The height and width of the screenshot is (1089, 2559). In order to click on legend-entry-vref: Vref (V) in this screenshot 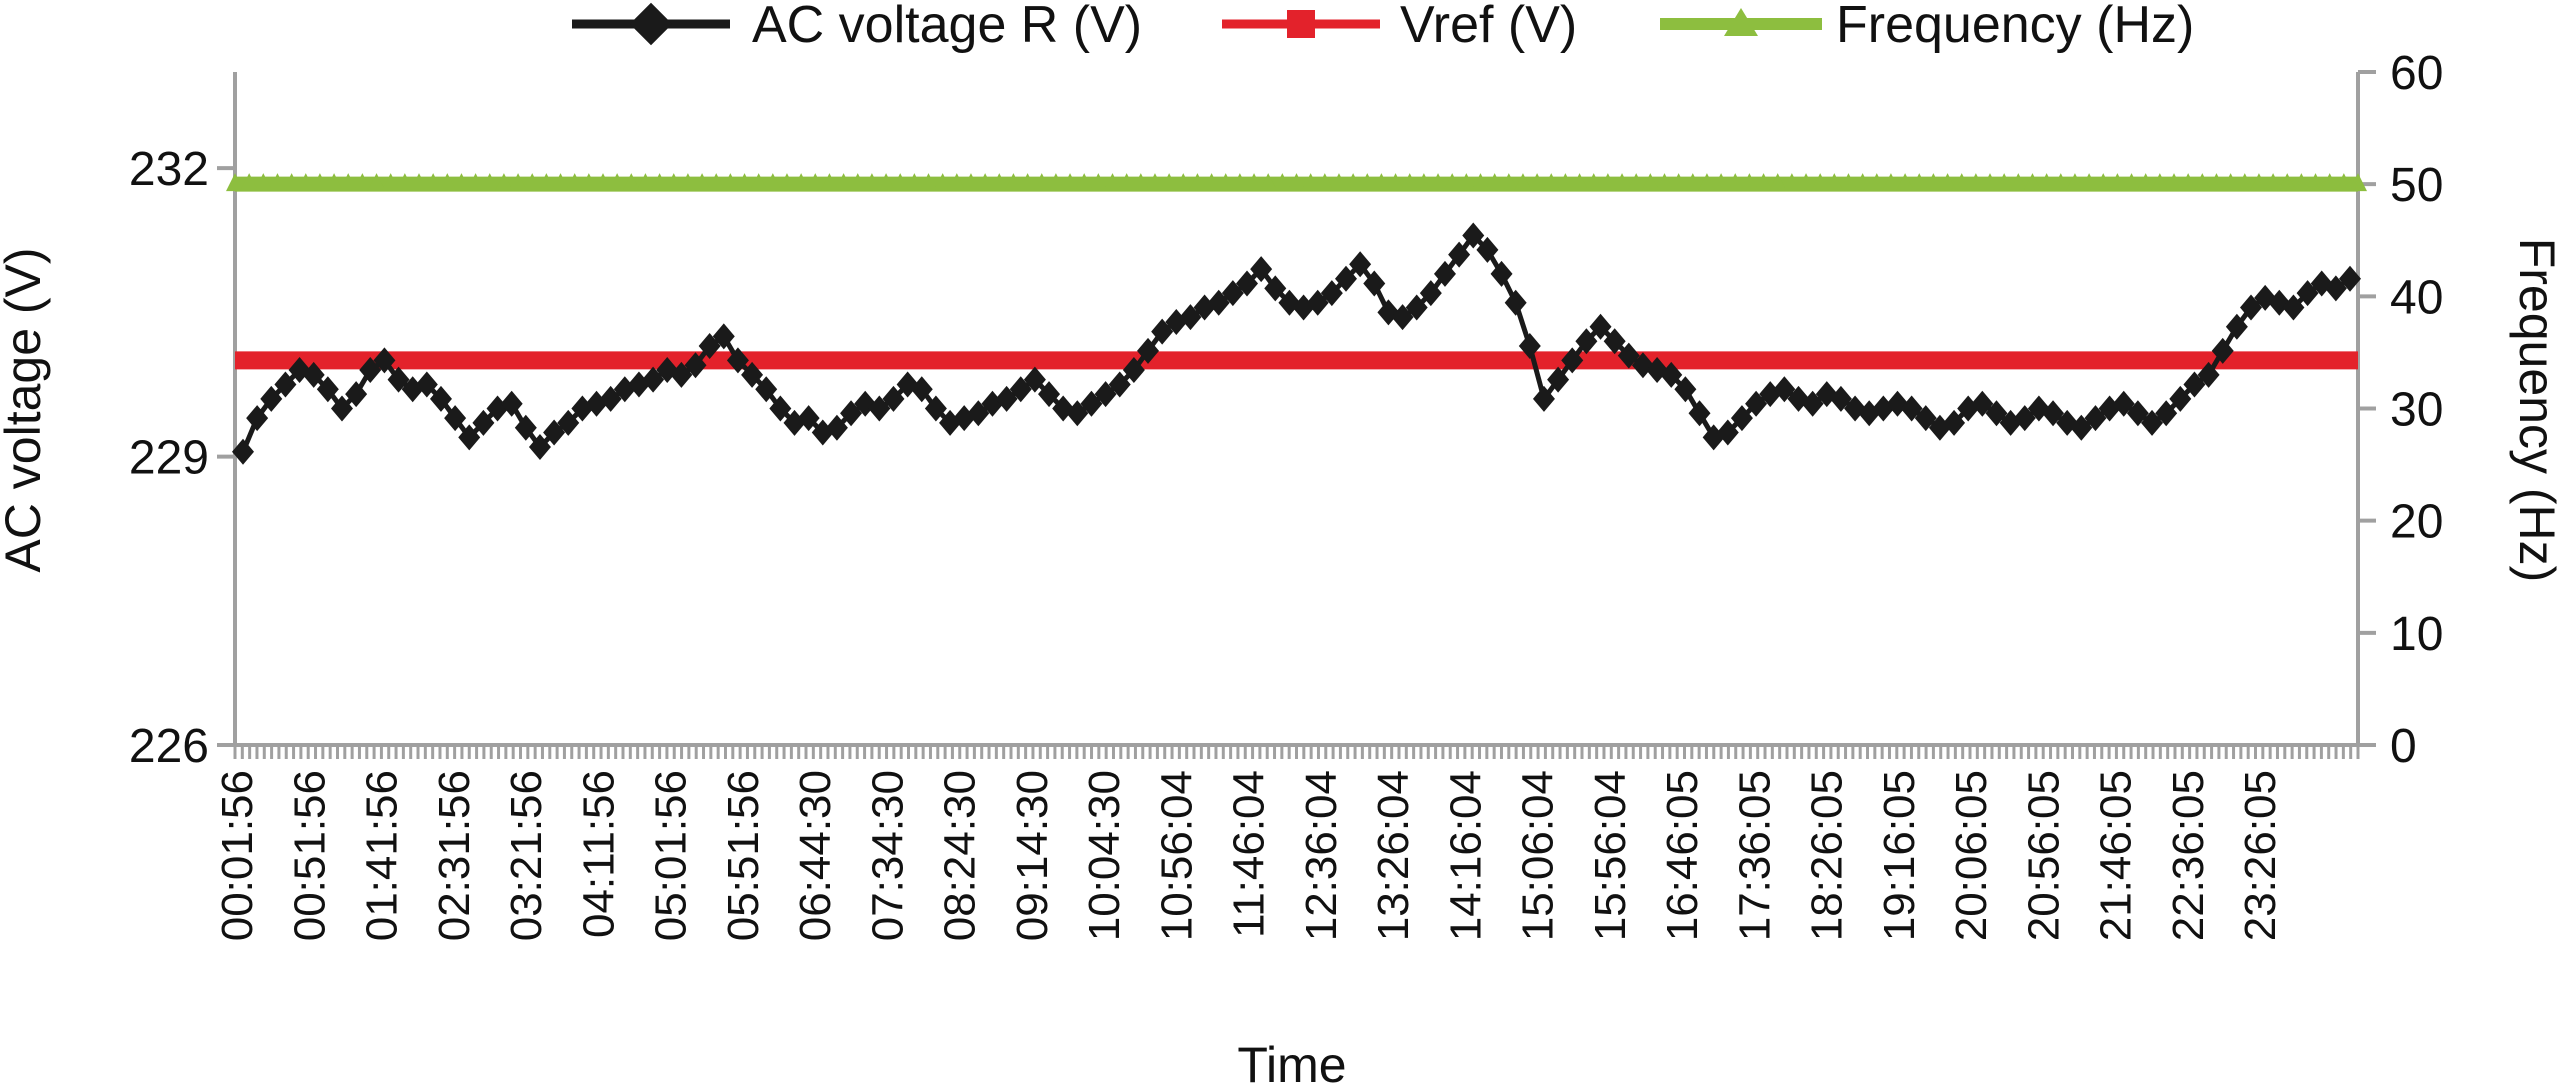, I will do `click(1399, 27)`.